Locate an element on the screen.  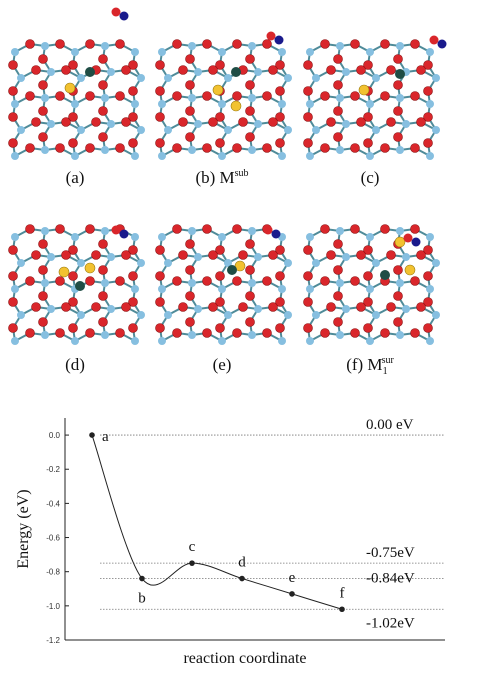
panel-label-text: (f) M is located at coordinates (364, 364).